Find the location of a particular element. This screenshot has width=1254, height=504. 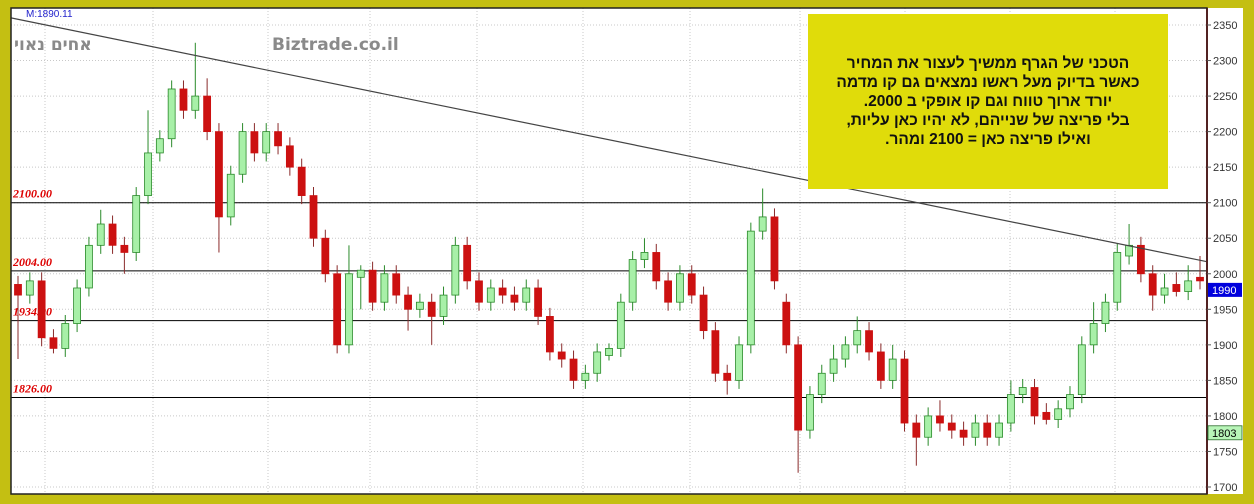

last-price-label: 1990 is located at coordinates (1224, 291).